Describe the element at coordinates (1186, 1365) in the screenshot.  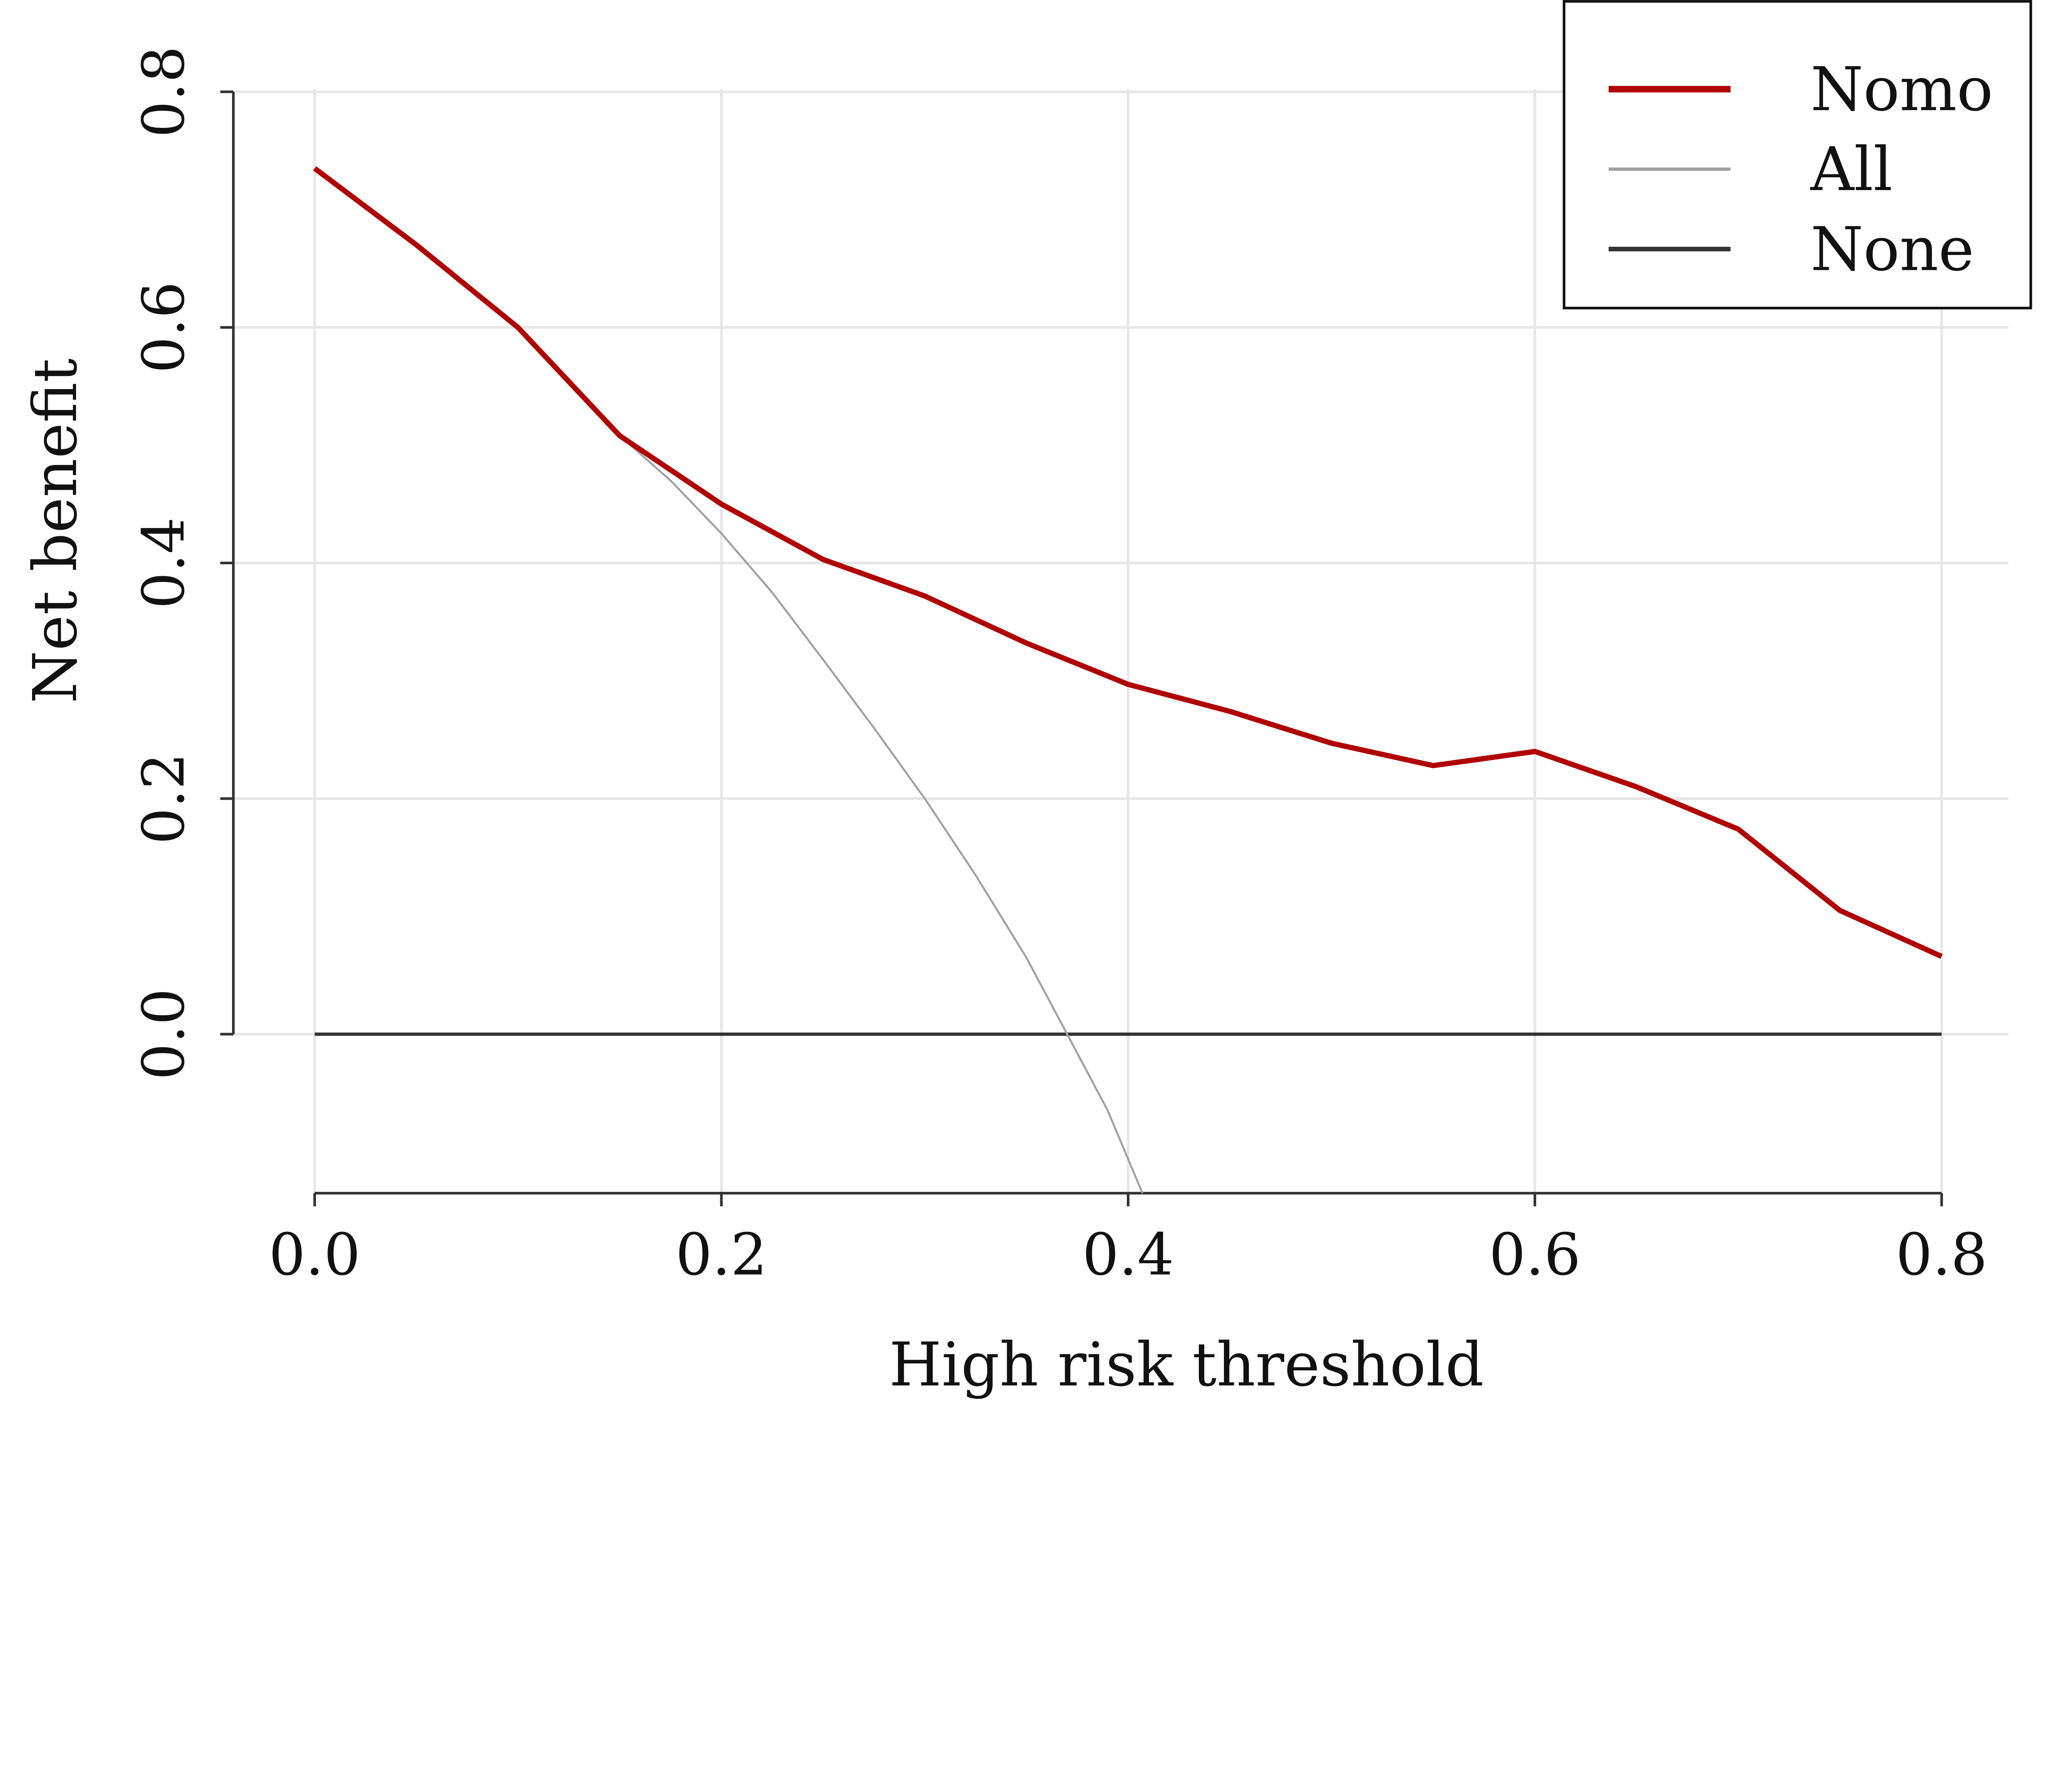
I see `x-axis-label: High risk threshold` at that location.